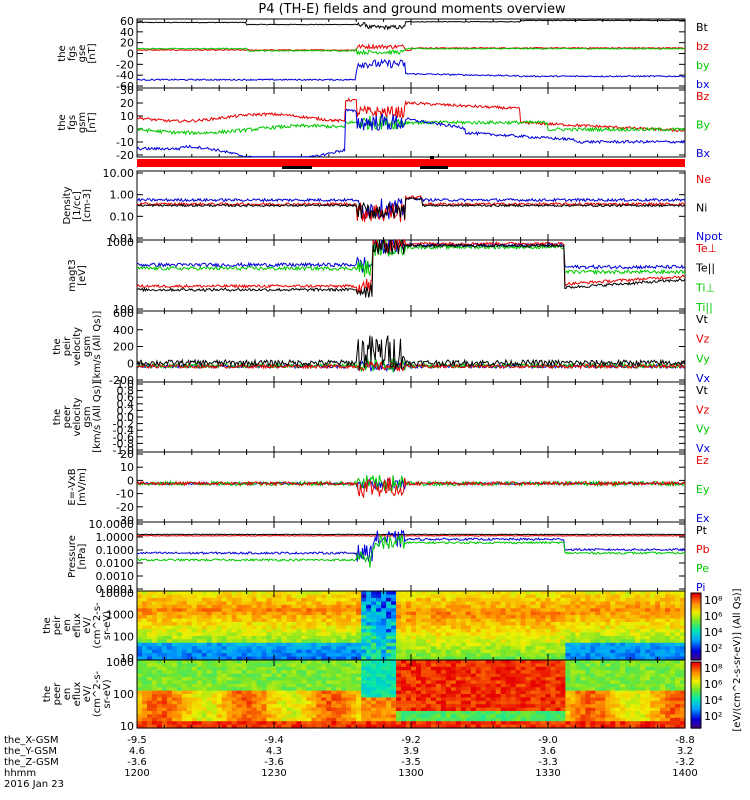 The width and height of the screenshot is (750, 800). Describe the element at coordinates (116, 593) in the screenshot. I see `y-tick-label: 10000` at that location.